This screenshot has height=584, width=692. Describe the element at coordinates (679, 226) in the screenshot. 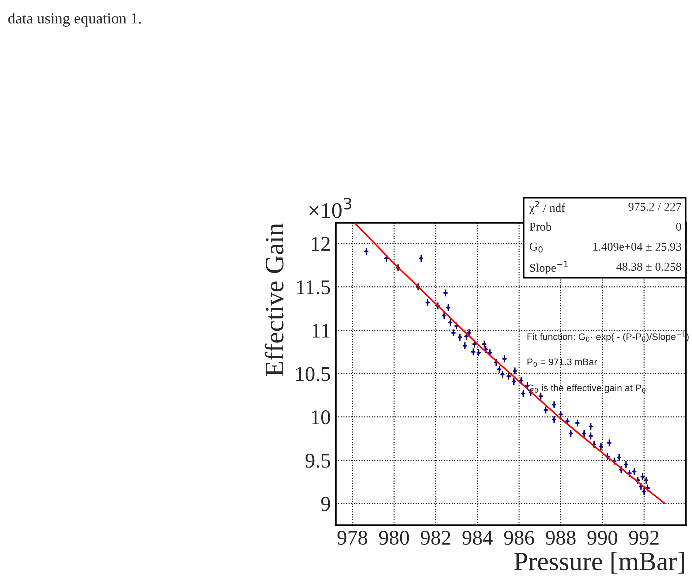

I see `text: 0` at that location.